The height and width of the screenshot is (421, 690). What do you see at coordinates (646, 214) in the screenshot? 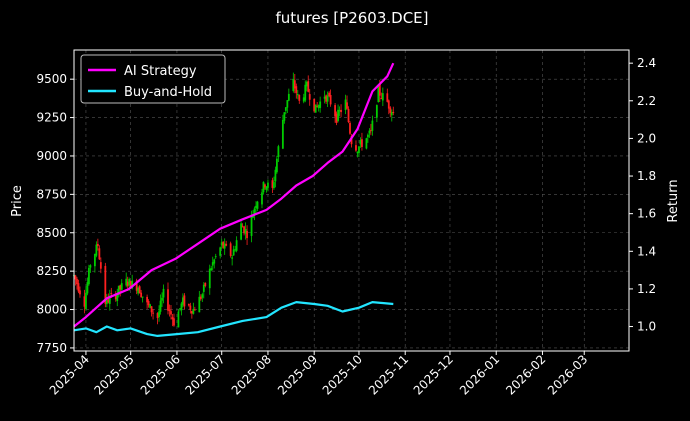
I see `y2-tick-label: 1.6` at bounding box center [646, 214].